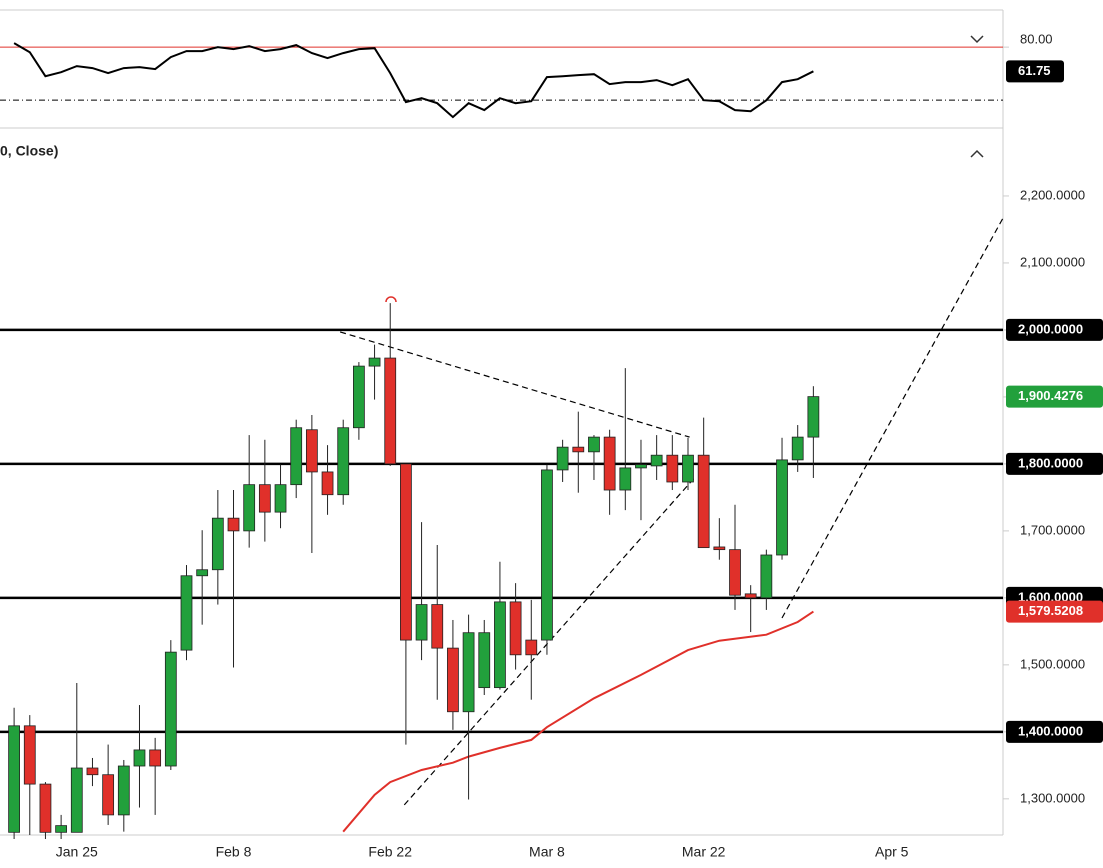 Image resolution: width=1103 pixels, height=868 pixels. What do you see at coordinates (977, 39) in the screenshot?
I see `collapse-button` at bounding box center [977, 39].